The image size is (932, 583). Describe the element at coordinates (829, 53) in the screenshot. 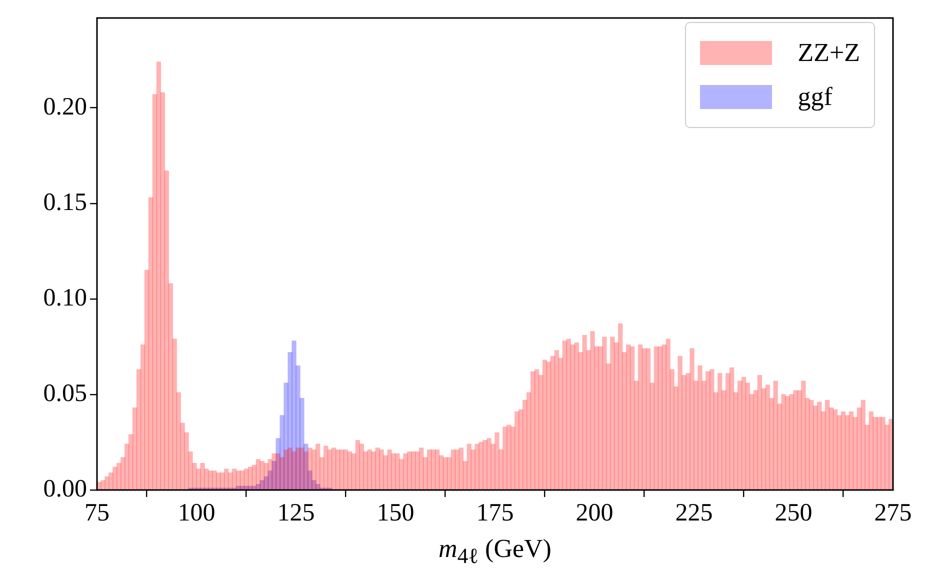

I see `legend-label: ZZ+Z` at that location.